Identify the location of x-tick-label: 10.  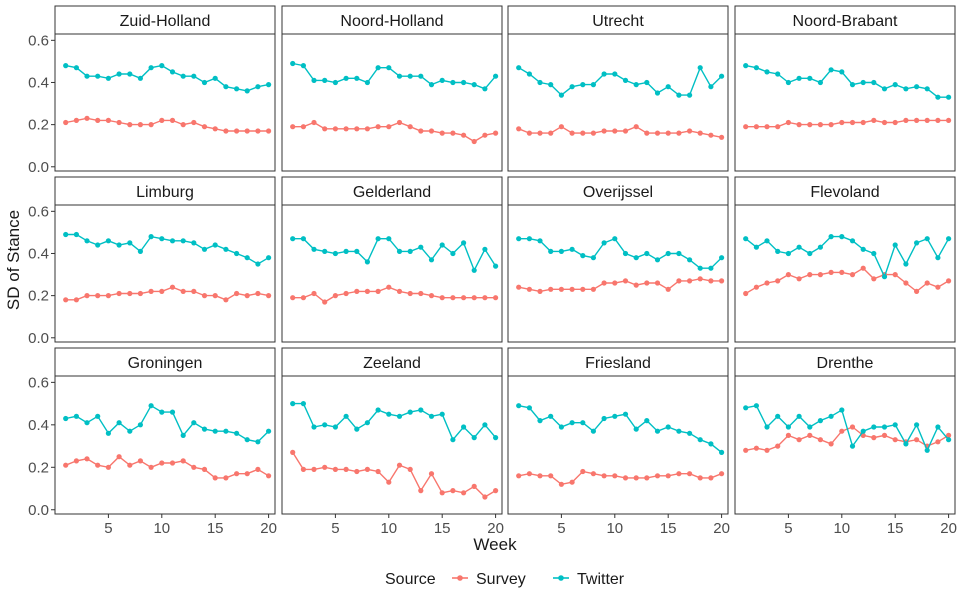
(161, 528).